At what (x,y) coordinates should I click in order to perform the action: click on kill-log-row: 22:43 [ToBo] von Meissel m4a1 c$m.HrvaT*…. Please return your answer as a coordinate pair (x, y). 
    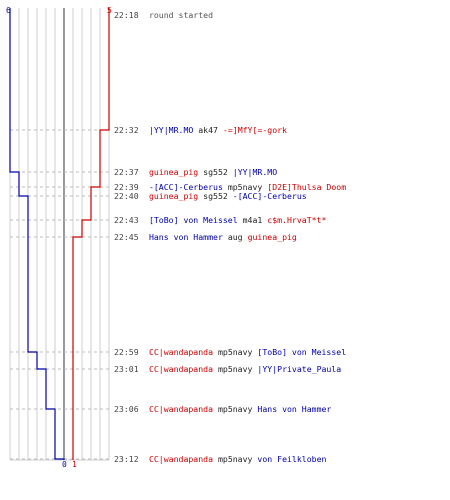
    Looking at the image, I should click on (220, 220).